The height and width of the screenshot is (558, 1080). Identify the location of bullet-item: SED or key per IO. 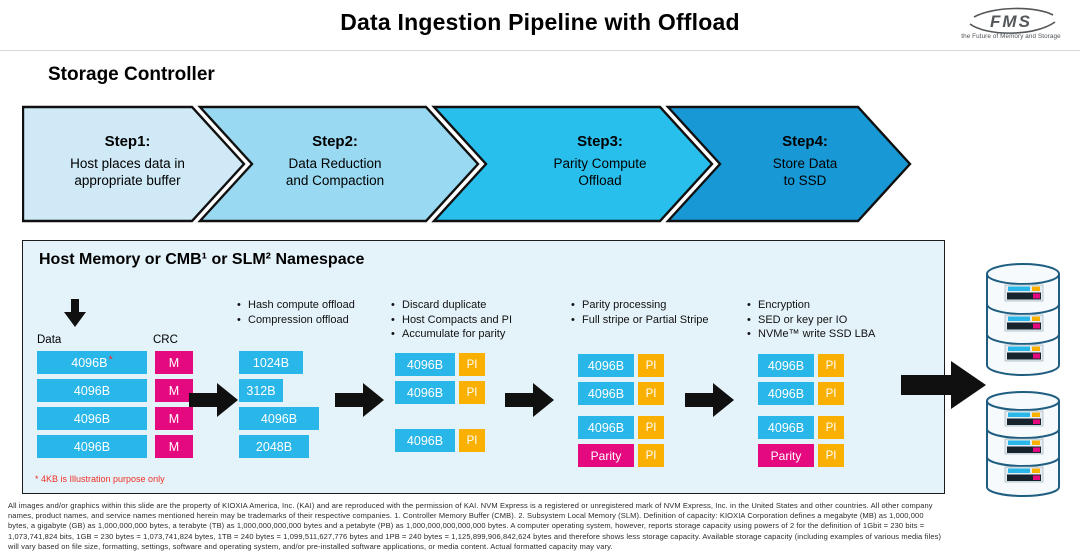
(840, 320).